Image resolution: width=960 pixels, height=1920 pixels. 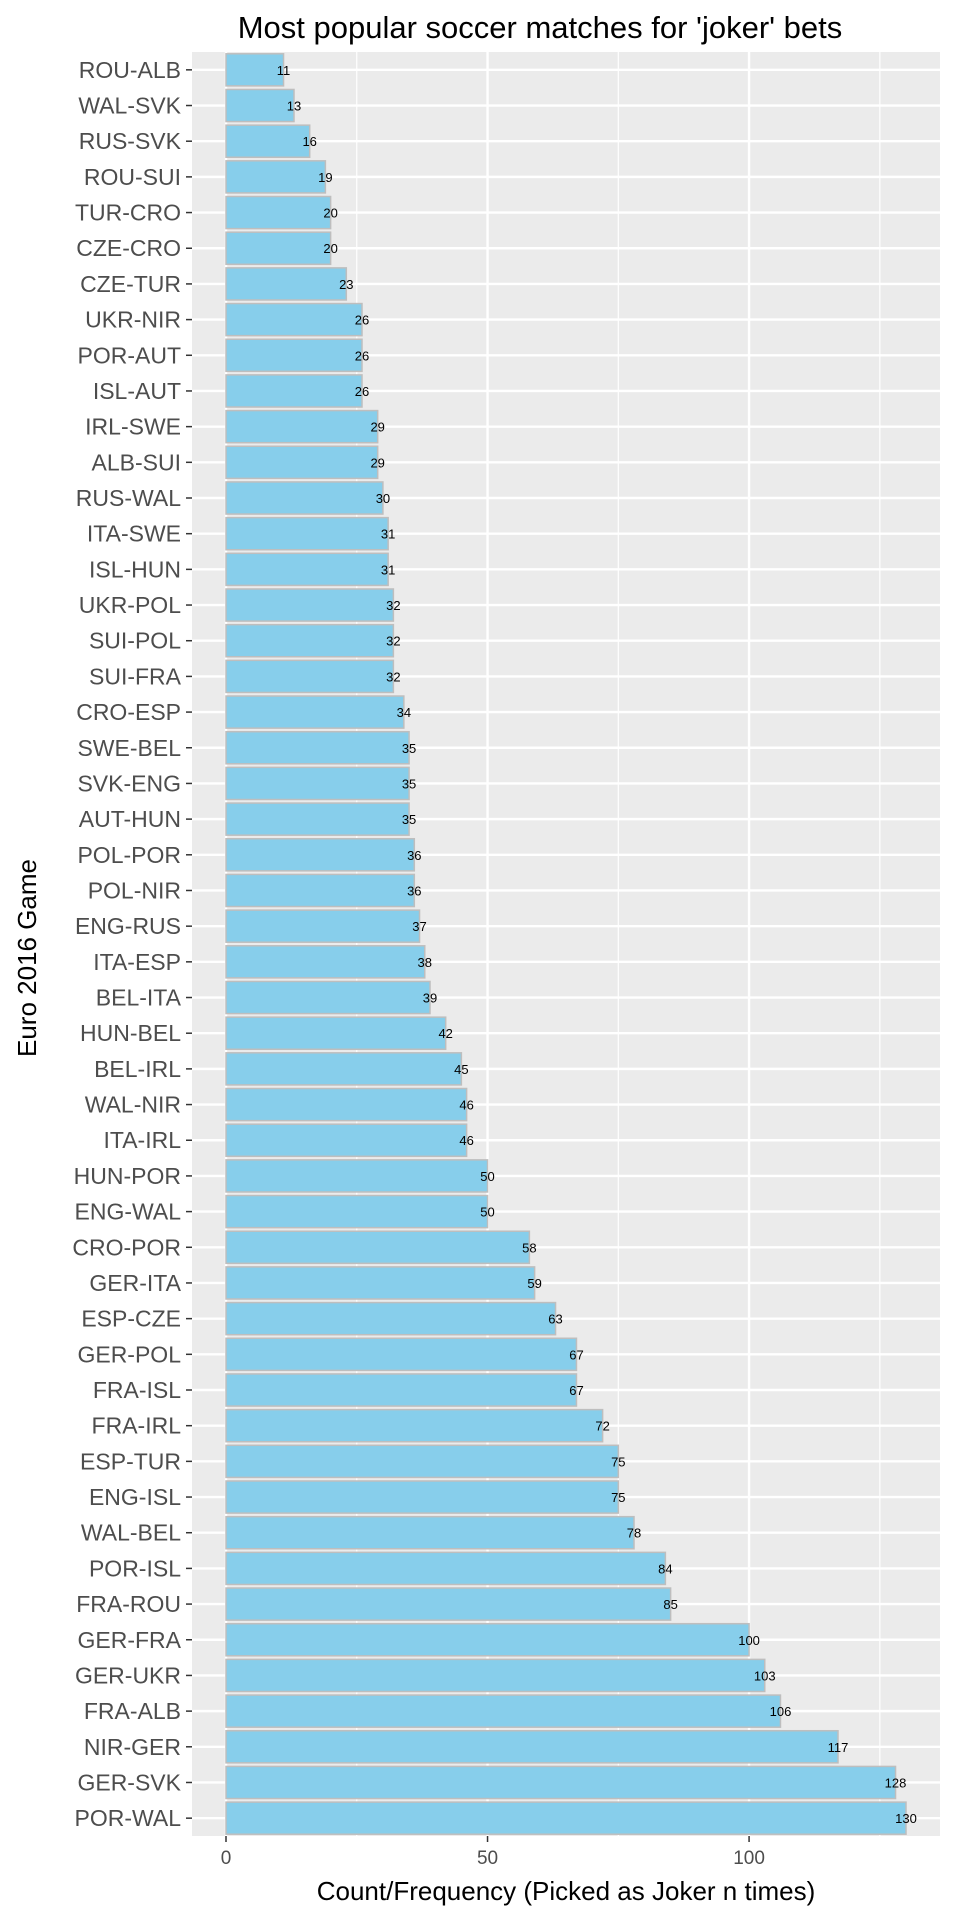 What do you see at coordinates (634, 1533) in the screenshot?
I see `data-label: 78` at bounding box center [634, 1533].